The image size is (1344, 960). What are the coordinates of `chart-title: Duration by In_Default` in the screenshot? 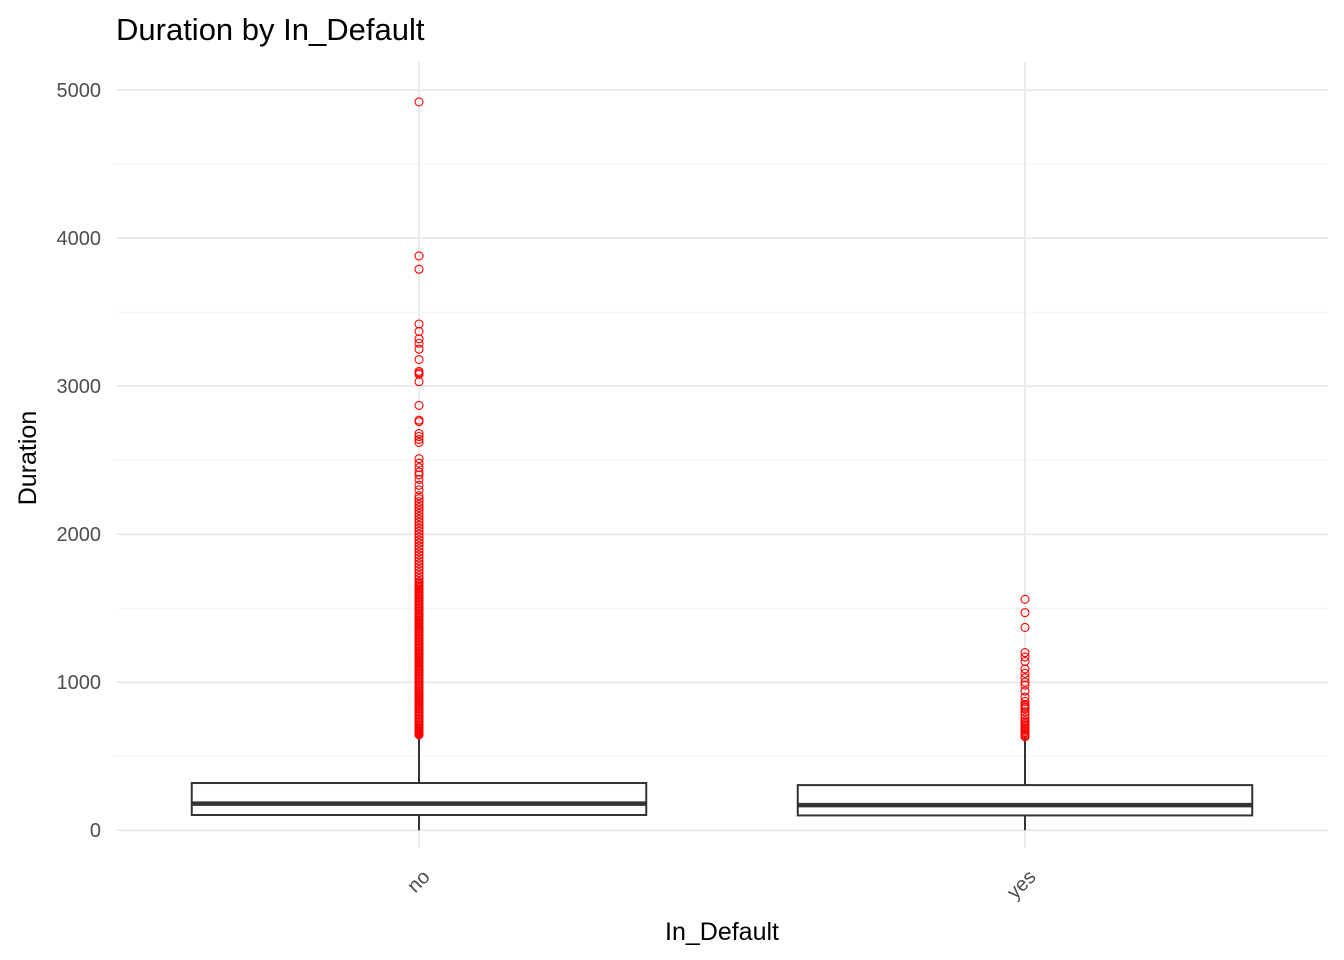 It's located at (270, 29).